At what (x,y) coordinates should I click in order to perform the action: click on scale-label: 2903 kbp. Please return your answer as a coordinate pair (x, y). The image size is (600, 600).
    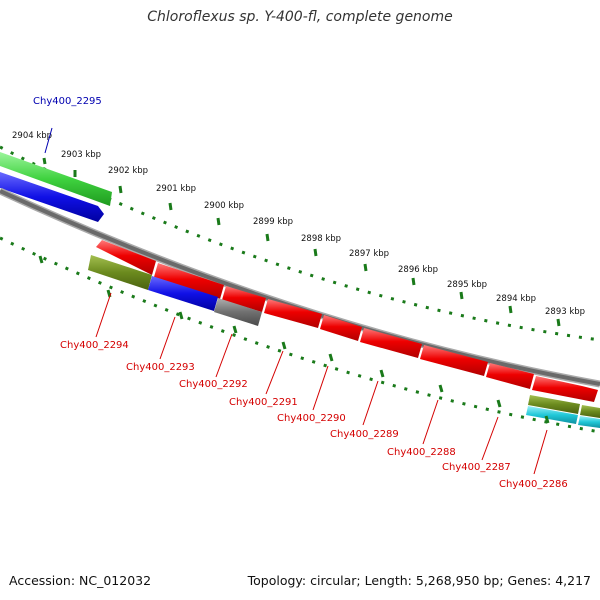
    Looking at the image, I should click on (81, 155).